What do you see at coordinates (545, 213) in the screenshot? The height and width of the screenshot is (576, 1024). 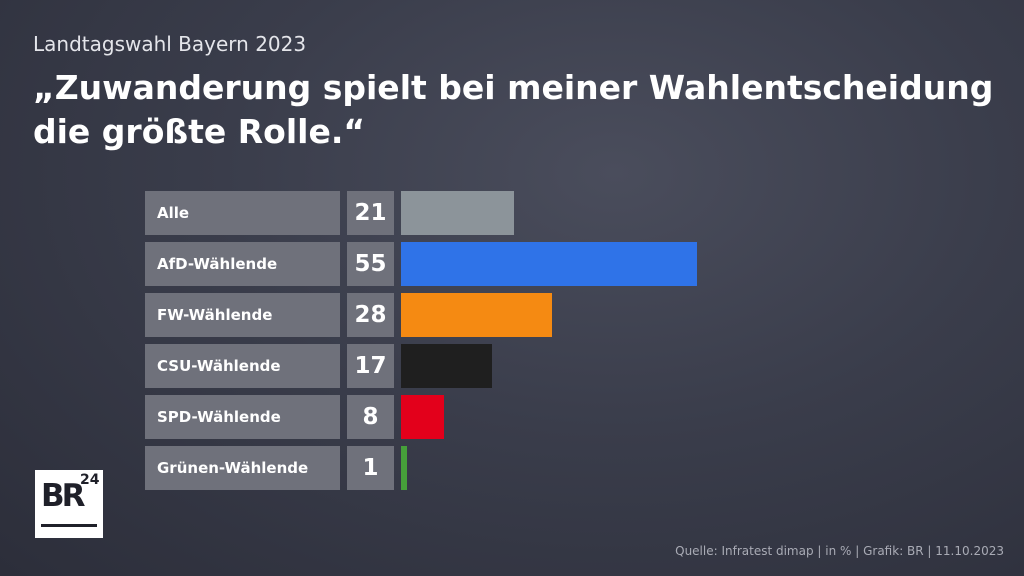 I see `bar-row: Alle 21` at bounding box center [545, 213].